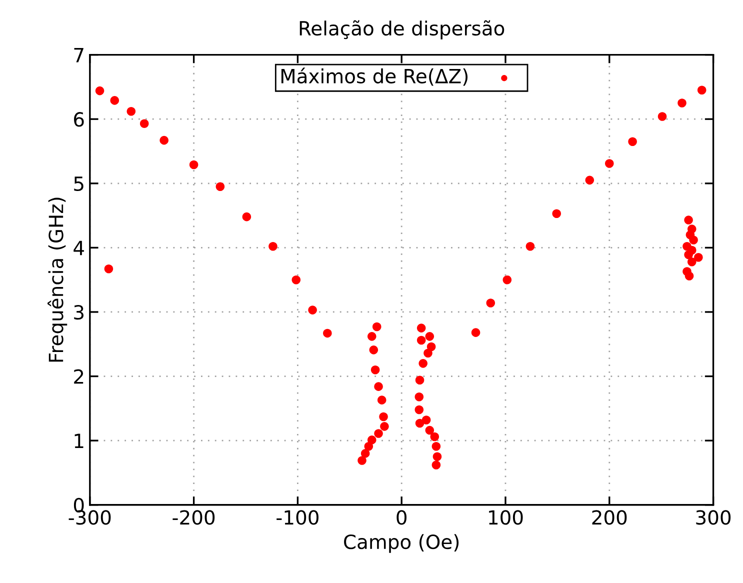 Image resolution: width=743 pixels, height=583 pixels. What do you see at coordinates (402, 30) in the screenshot?
I see `chart-title: Relação de dispersão` at bounding box center [402, 30].